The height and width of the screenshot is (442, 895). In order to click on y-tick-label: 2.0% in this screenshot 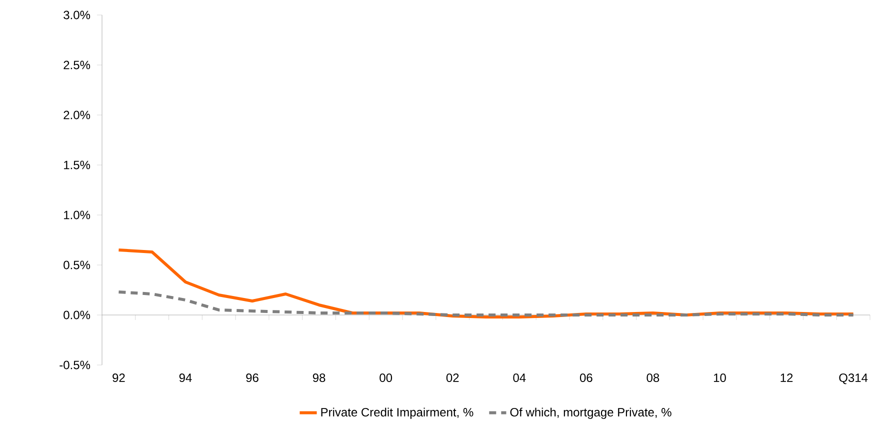, I will do `click(77, 115)`.